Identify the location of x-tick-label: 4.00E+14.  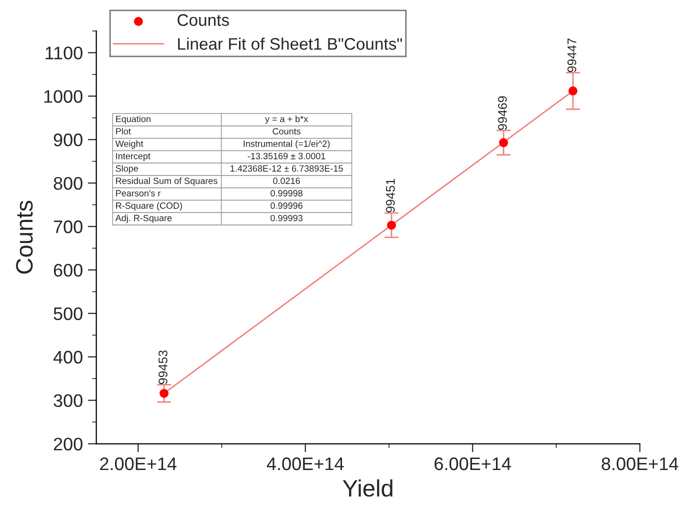
(305, 463).